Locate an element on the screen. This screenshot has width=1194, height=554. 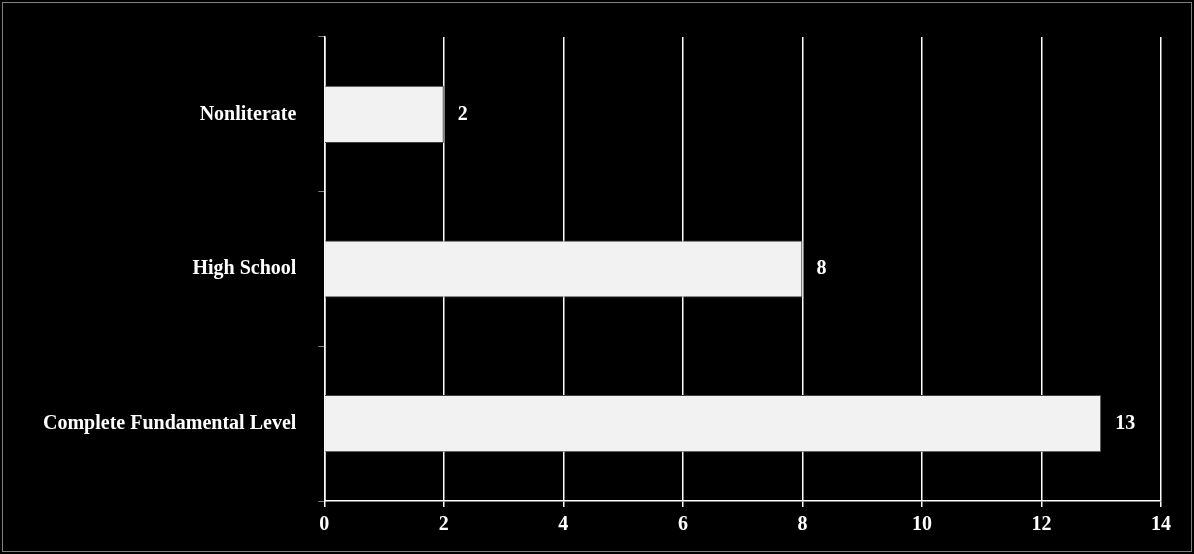
x-tick-label: 12 is located at coordinates (1041, 523).